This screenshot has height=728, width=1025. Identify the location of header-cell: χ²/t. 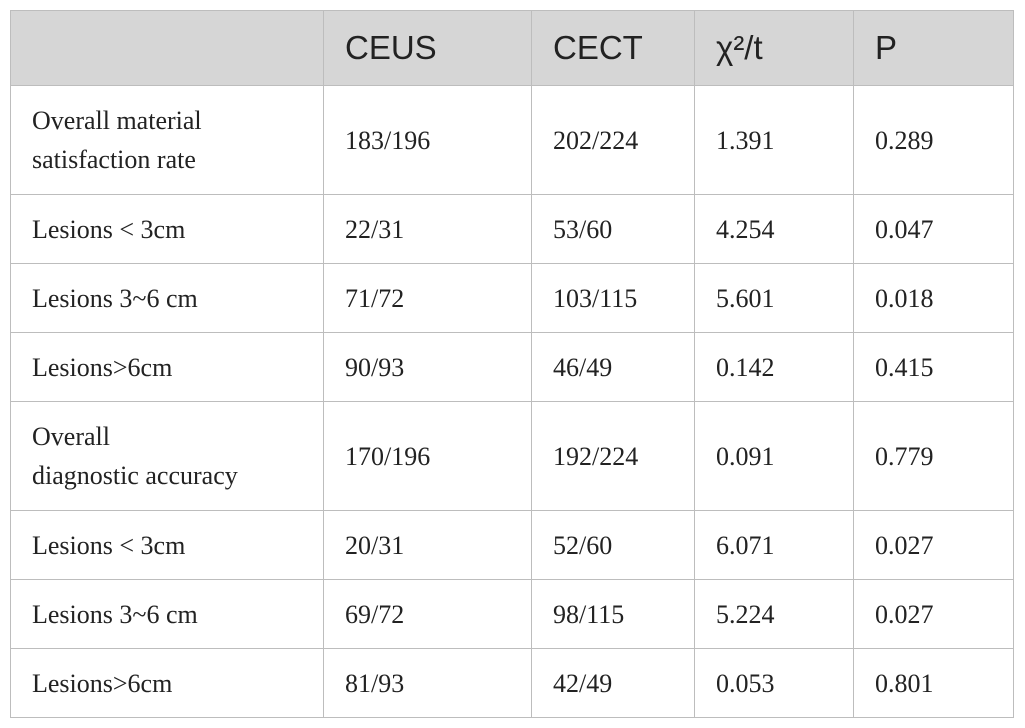
(774, 48).